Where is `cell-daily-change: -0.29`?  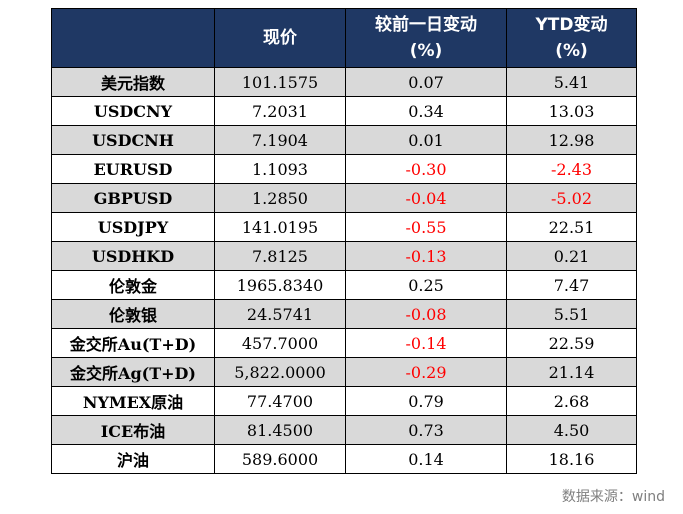
cell-daily-change: -0.29 is located at coordinates (426, 372).